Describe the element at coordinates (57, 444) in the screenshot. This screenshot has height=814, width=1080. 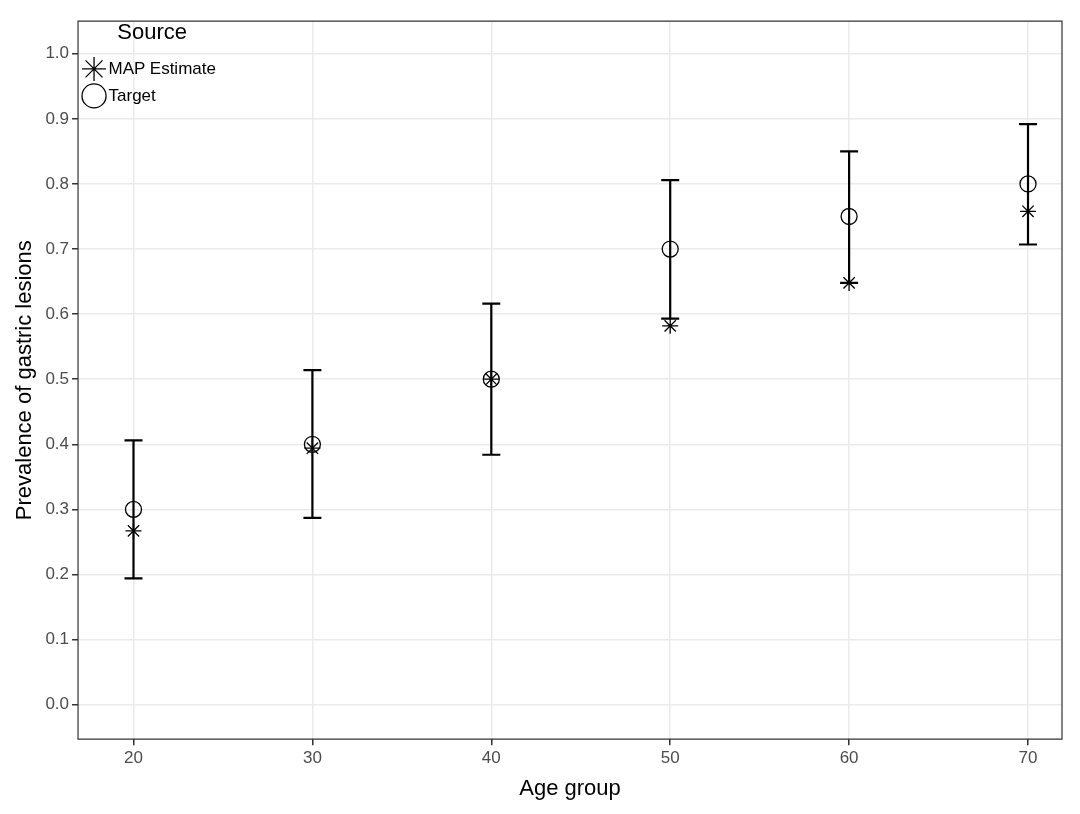
I see `y-tick-label: 0.4` at that location.